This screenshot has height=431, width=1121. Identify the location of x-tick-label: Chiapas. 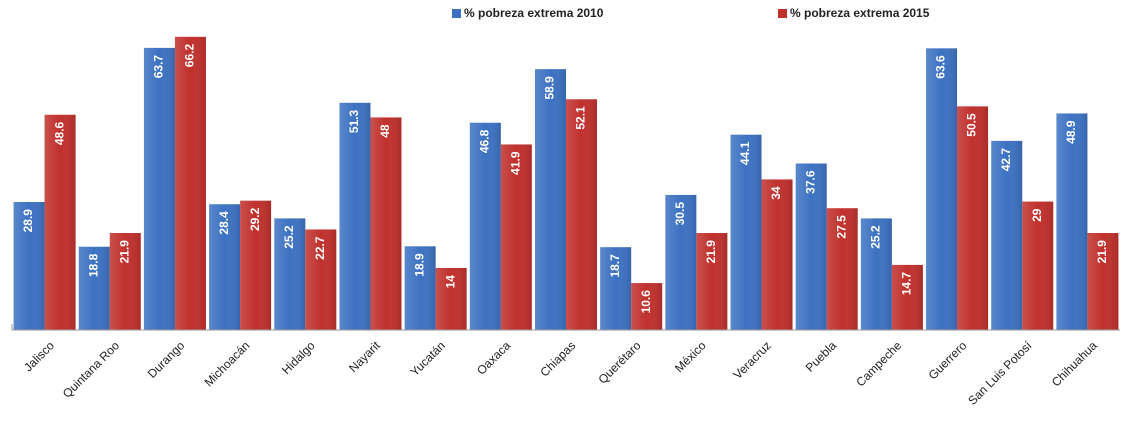
(557, 358).